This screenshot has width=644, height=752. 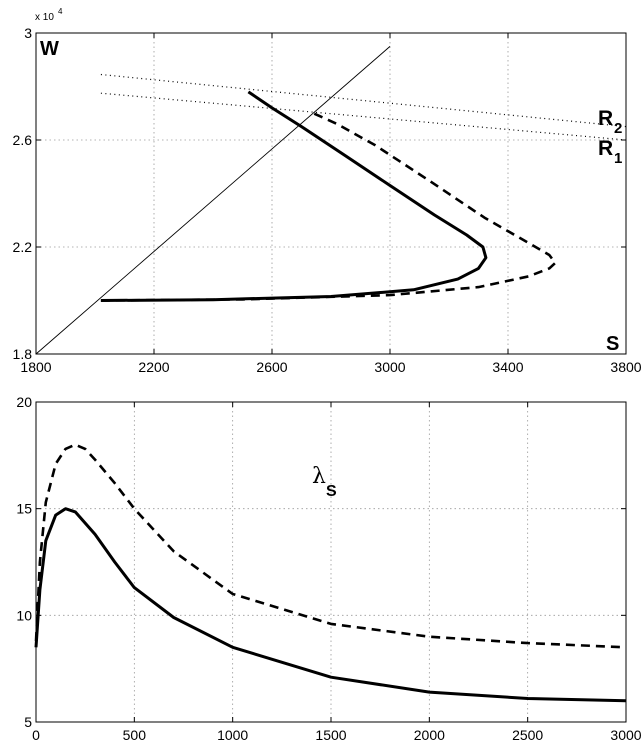 I want to click on top-plot-x-tick-label: 3400, so click(x=507, y=367).